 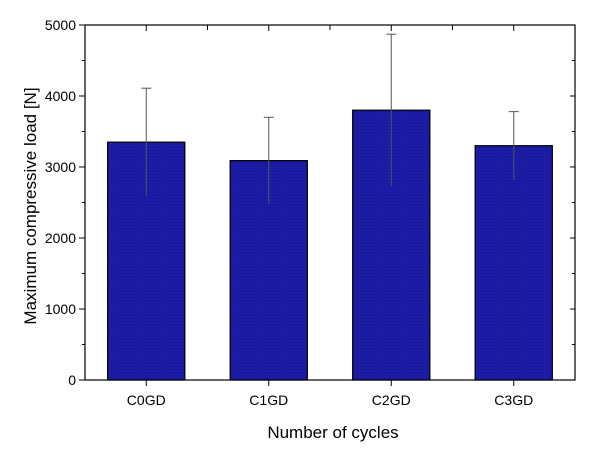 I want to click on y-tick-label: 2000, so click(x=60, y=238).